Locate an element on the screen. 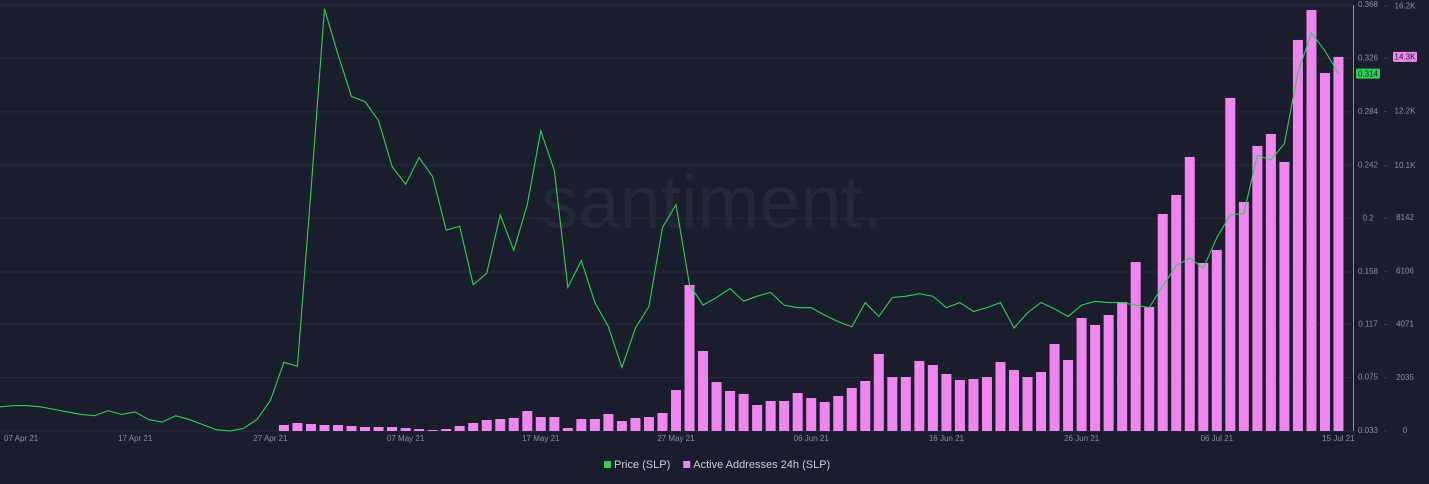 This screenshot has width=1429, height=484. y2-tick-label: 16.2K is located at coordinates (1406, 5).